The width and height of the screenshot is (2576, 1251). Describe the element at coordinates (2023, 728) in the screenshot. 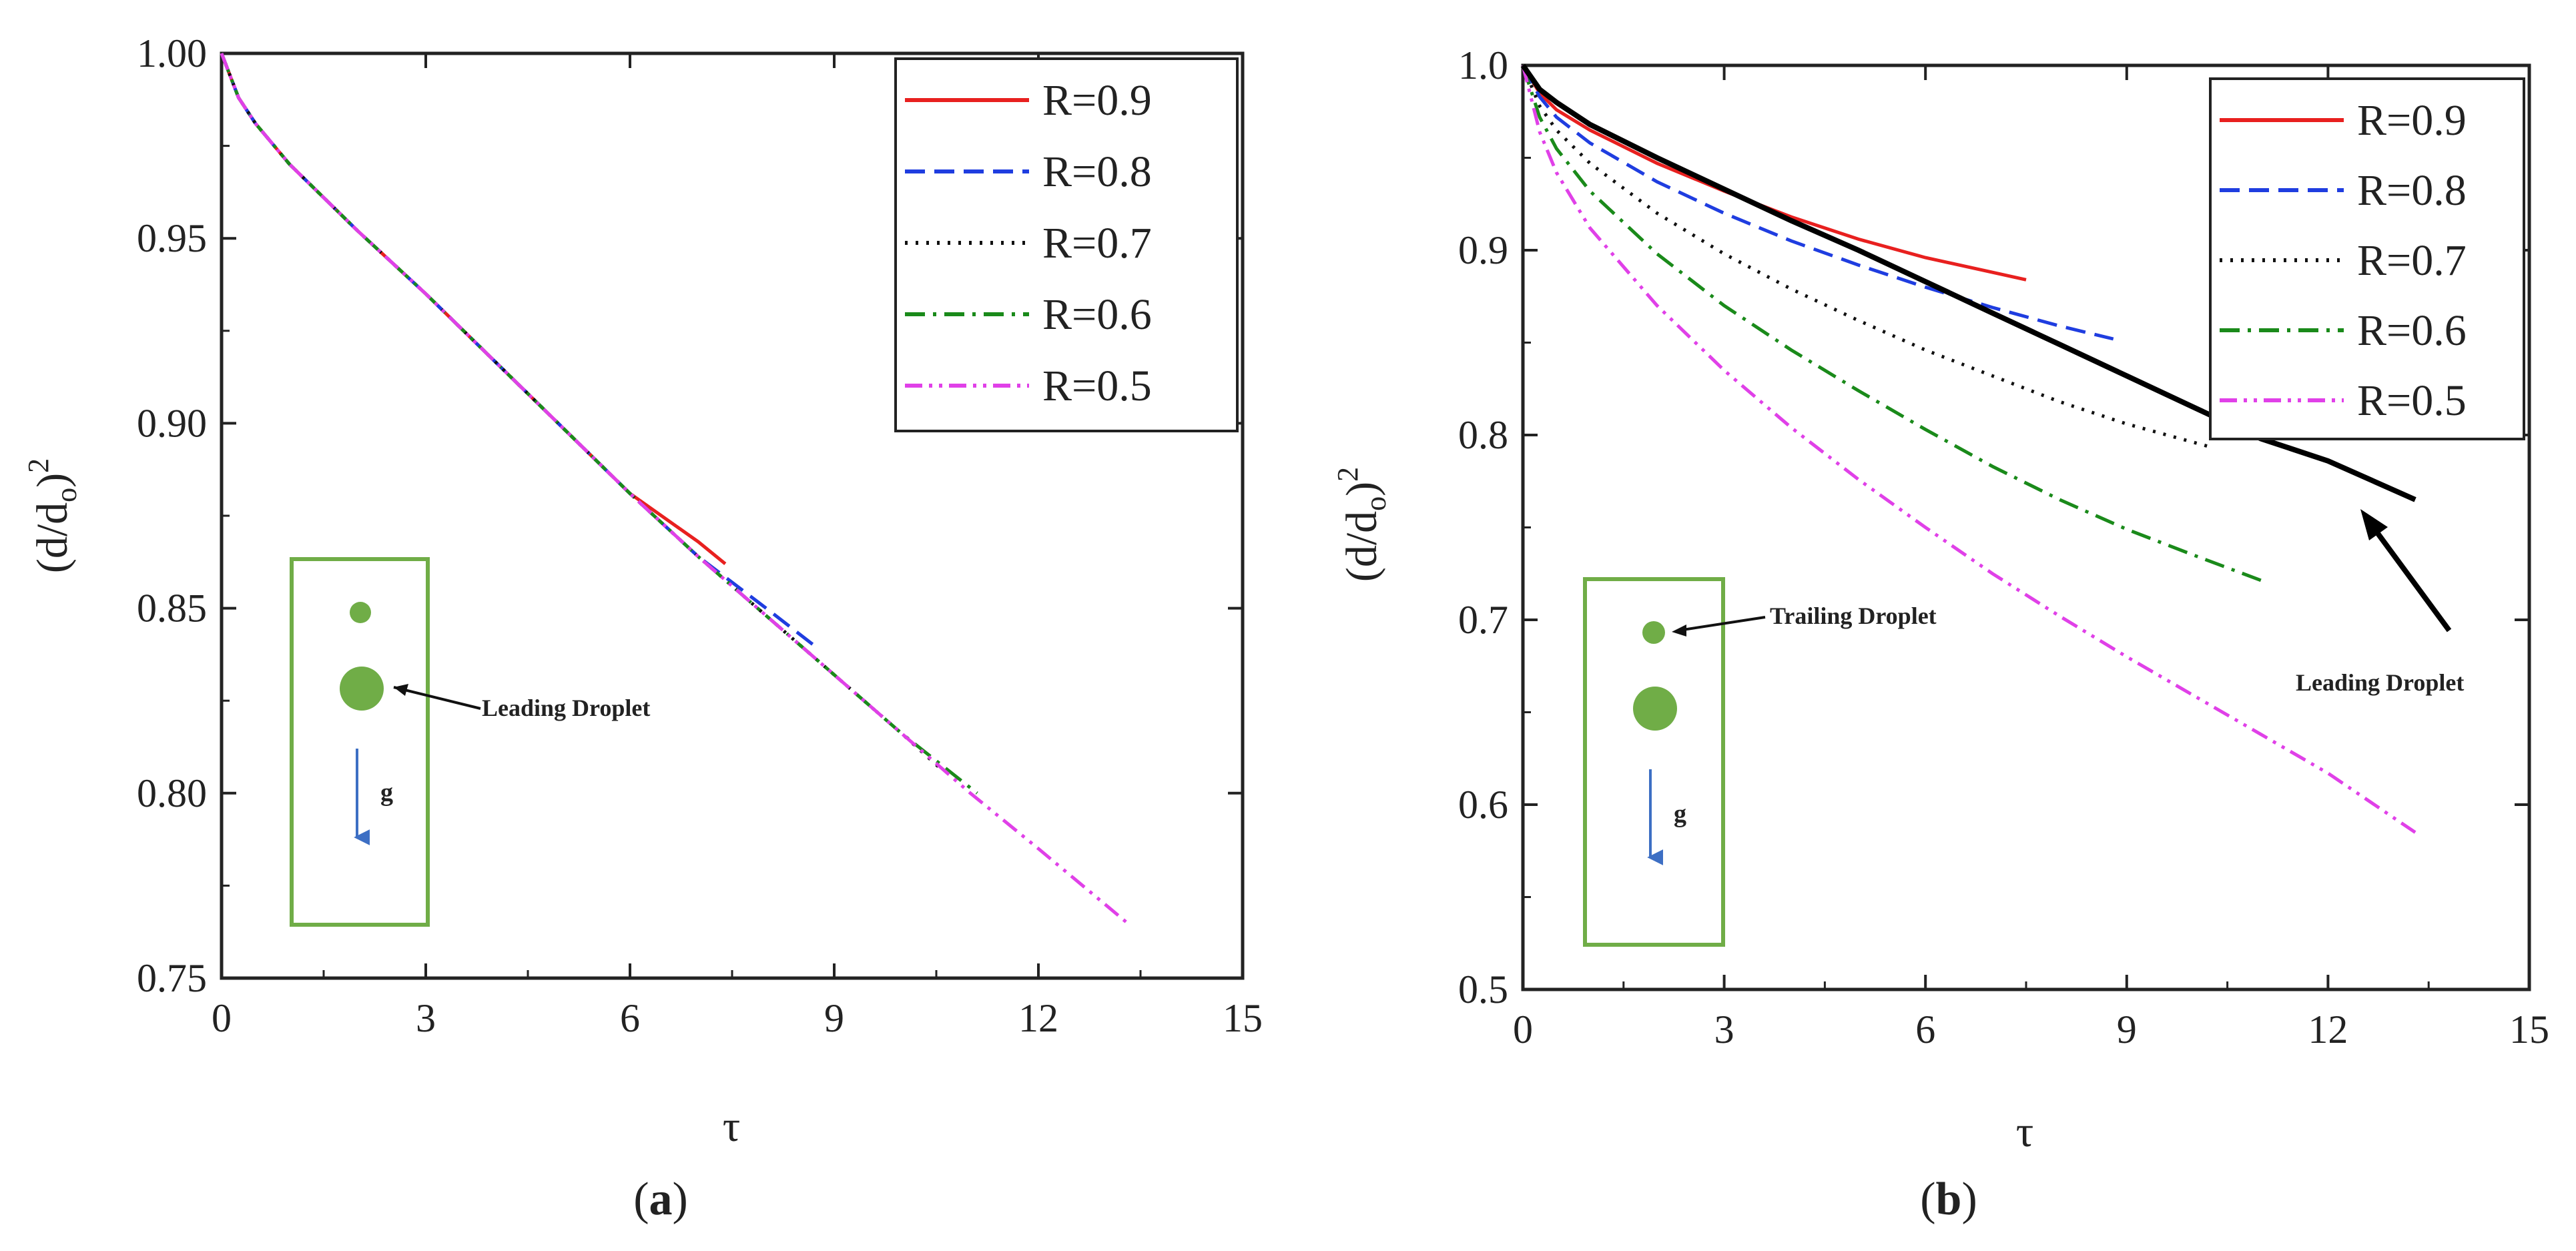

I see `panel-b-inset: Trailing Droplet g Leading Droplet` at that location.